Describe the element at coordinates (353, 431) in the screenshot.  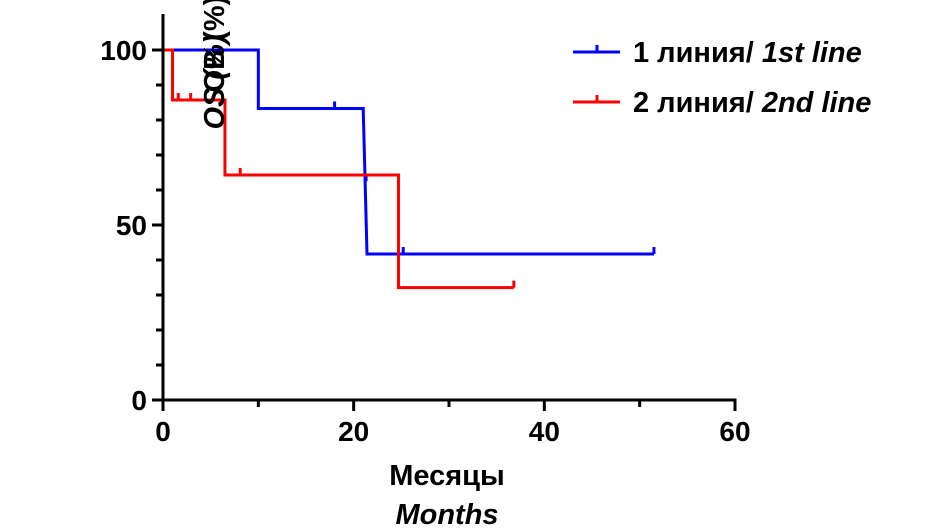
I see `x-tick-label: 20` at that location.